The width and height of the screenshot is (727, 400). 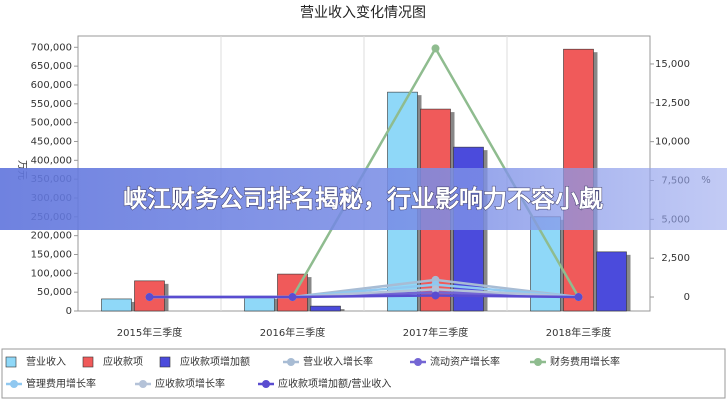 I want to click on y-tick-label: 550,000, so click(x=51, y=104).